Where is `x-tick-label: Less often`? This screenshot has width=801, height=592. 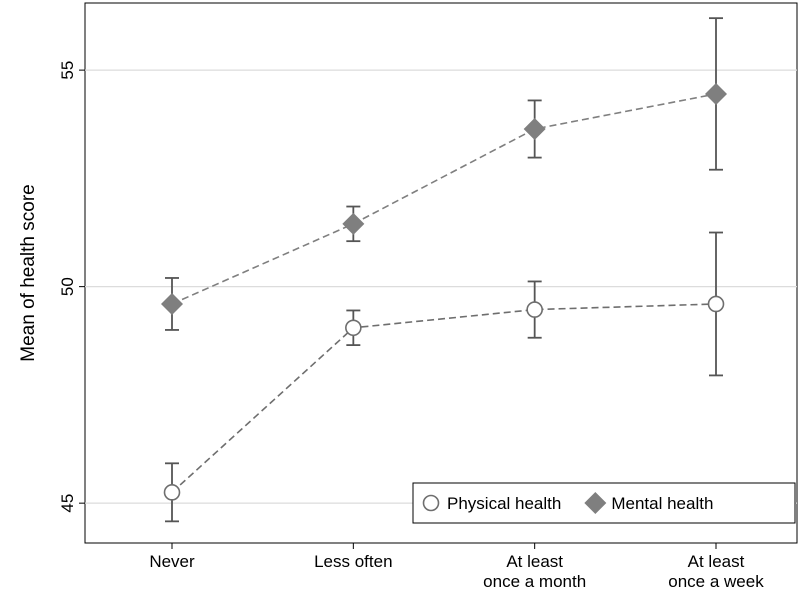
x-tick-label: Less often is located at coordinates (353, 561).